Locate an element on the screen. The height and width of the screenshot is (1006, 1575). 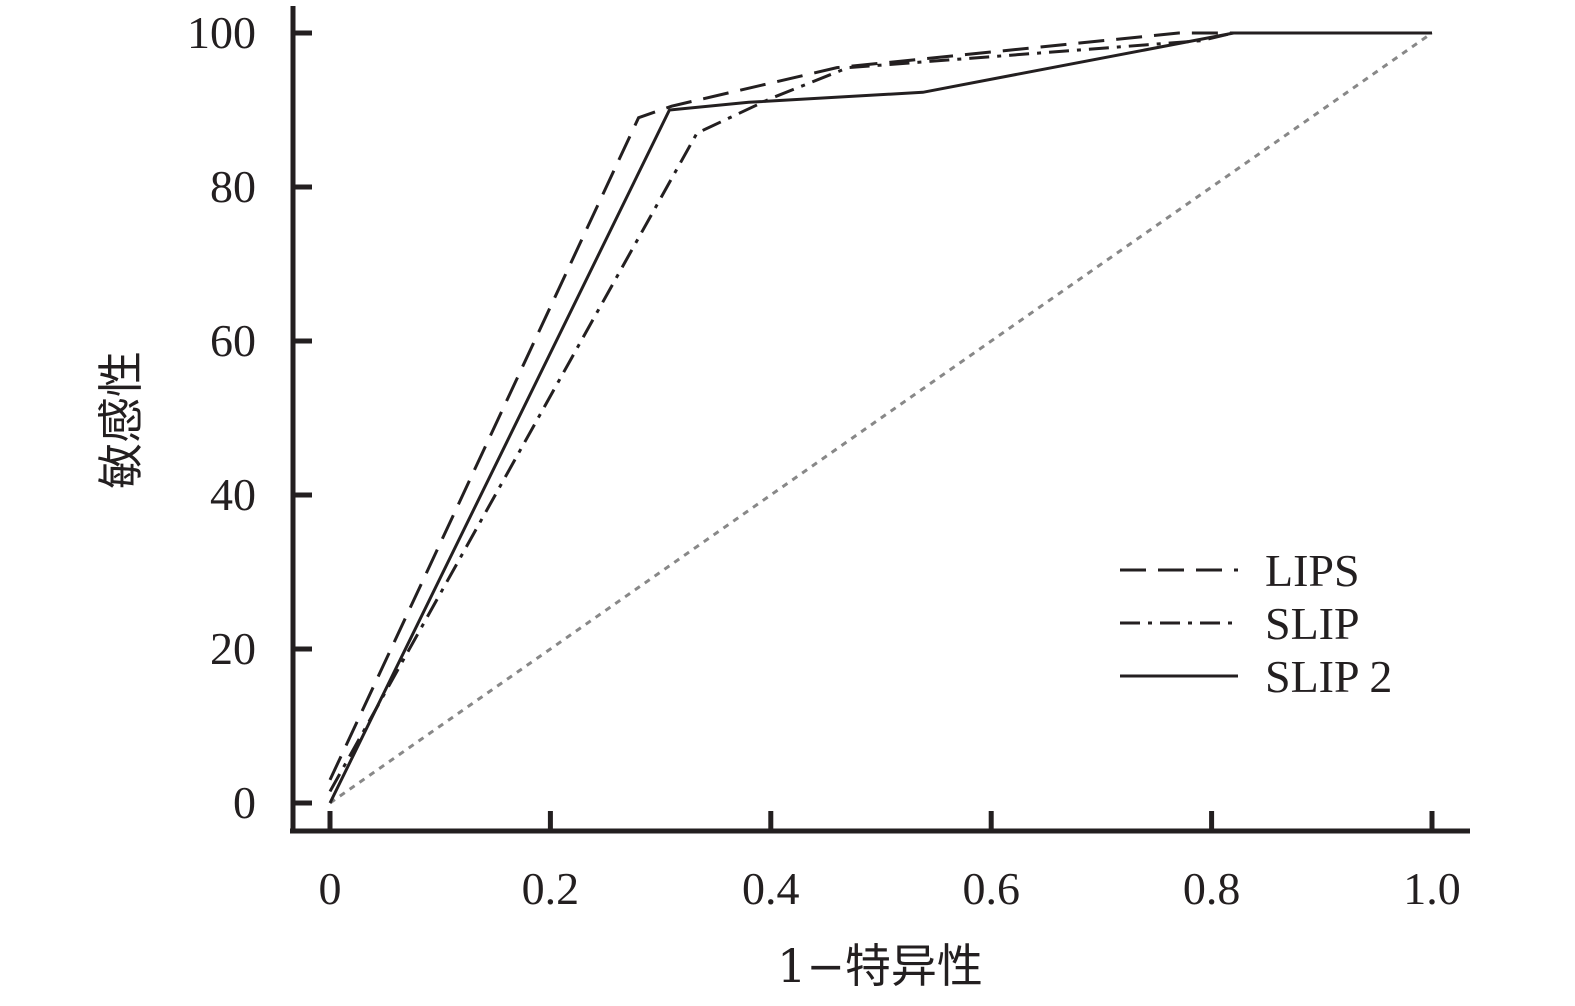
x-tick-label: 0.2 is located at coordinates (551, 888).